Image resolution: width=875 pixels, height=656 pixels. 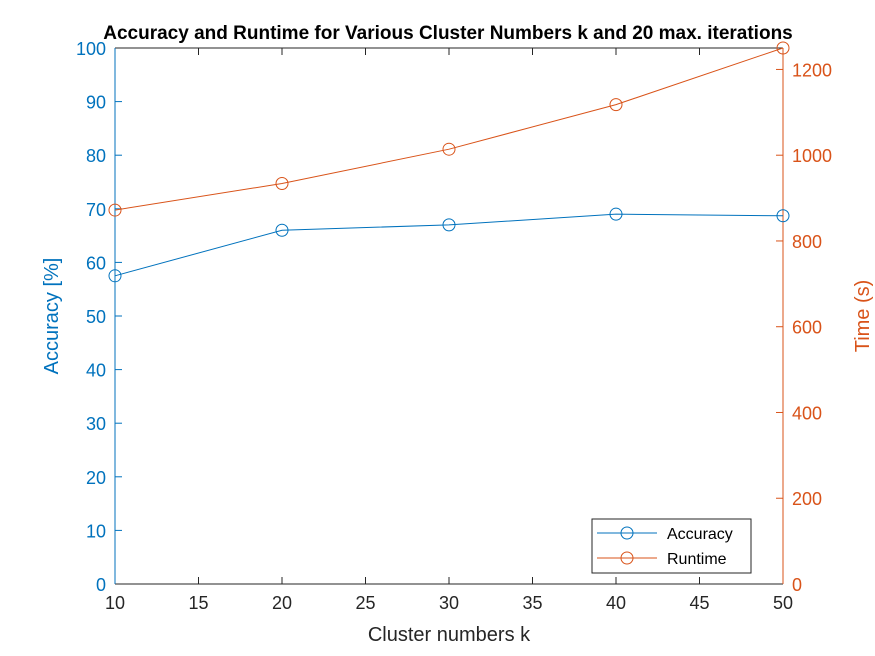 I want to click on y-left-axis-label: Accuracy [%], so click(x=52, y=316).